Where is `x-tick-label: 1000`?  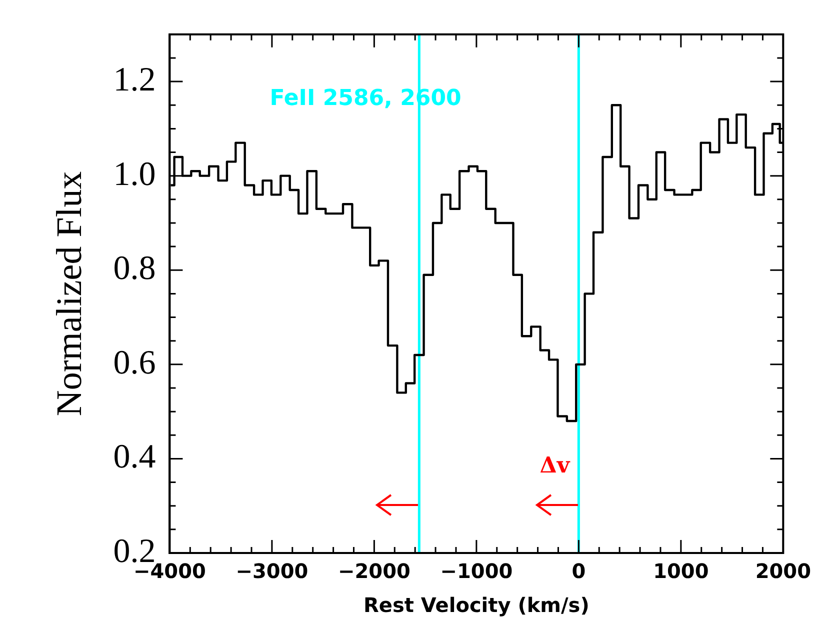 x-tick-label: 1000 is located at coordinates (681, 571).